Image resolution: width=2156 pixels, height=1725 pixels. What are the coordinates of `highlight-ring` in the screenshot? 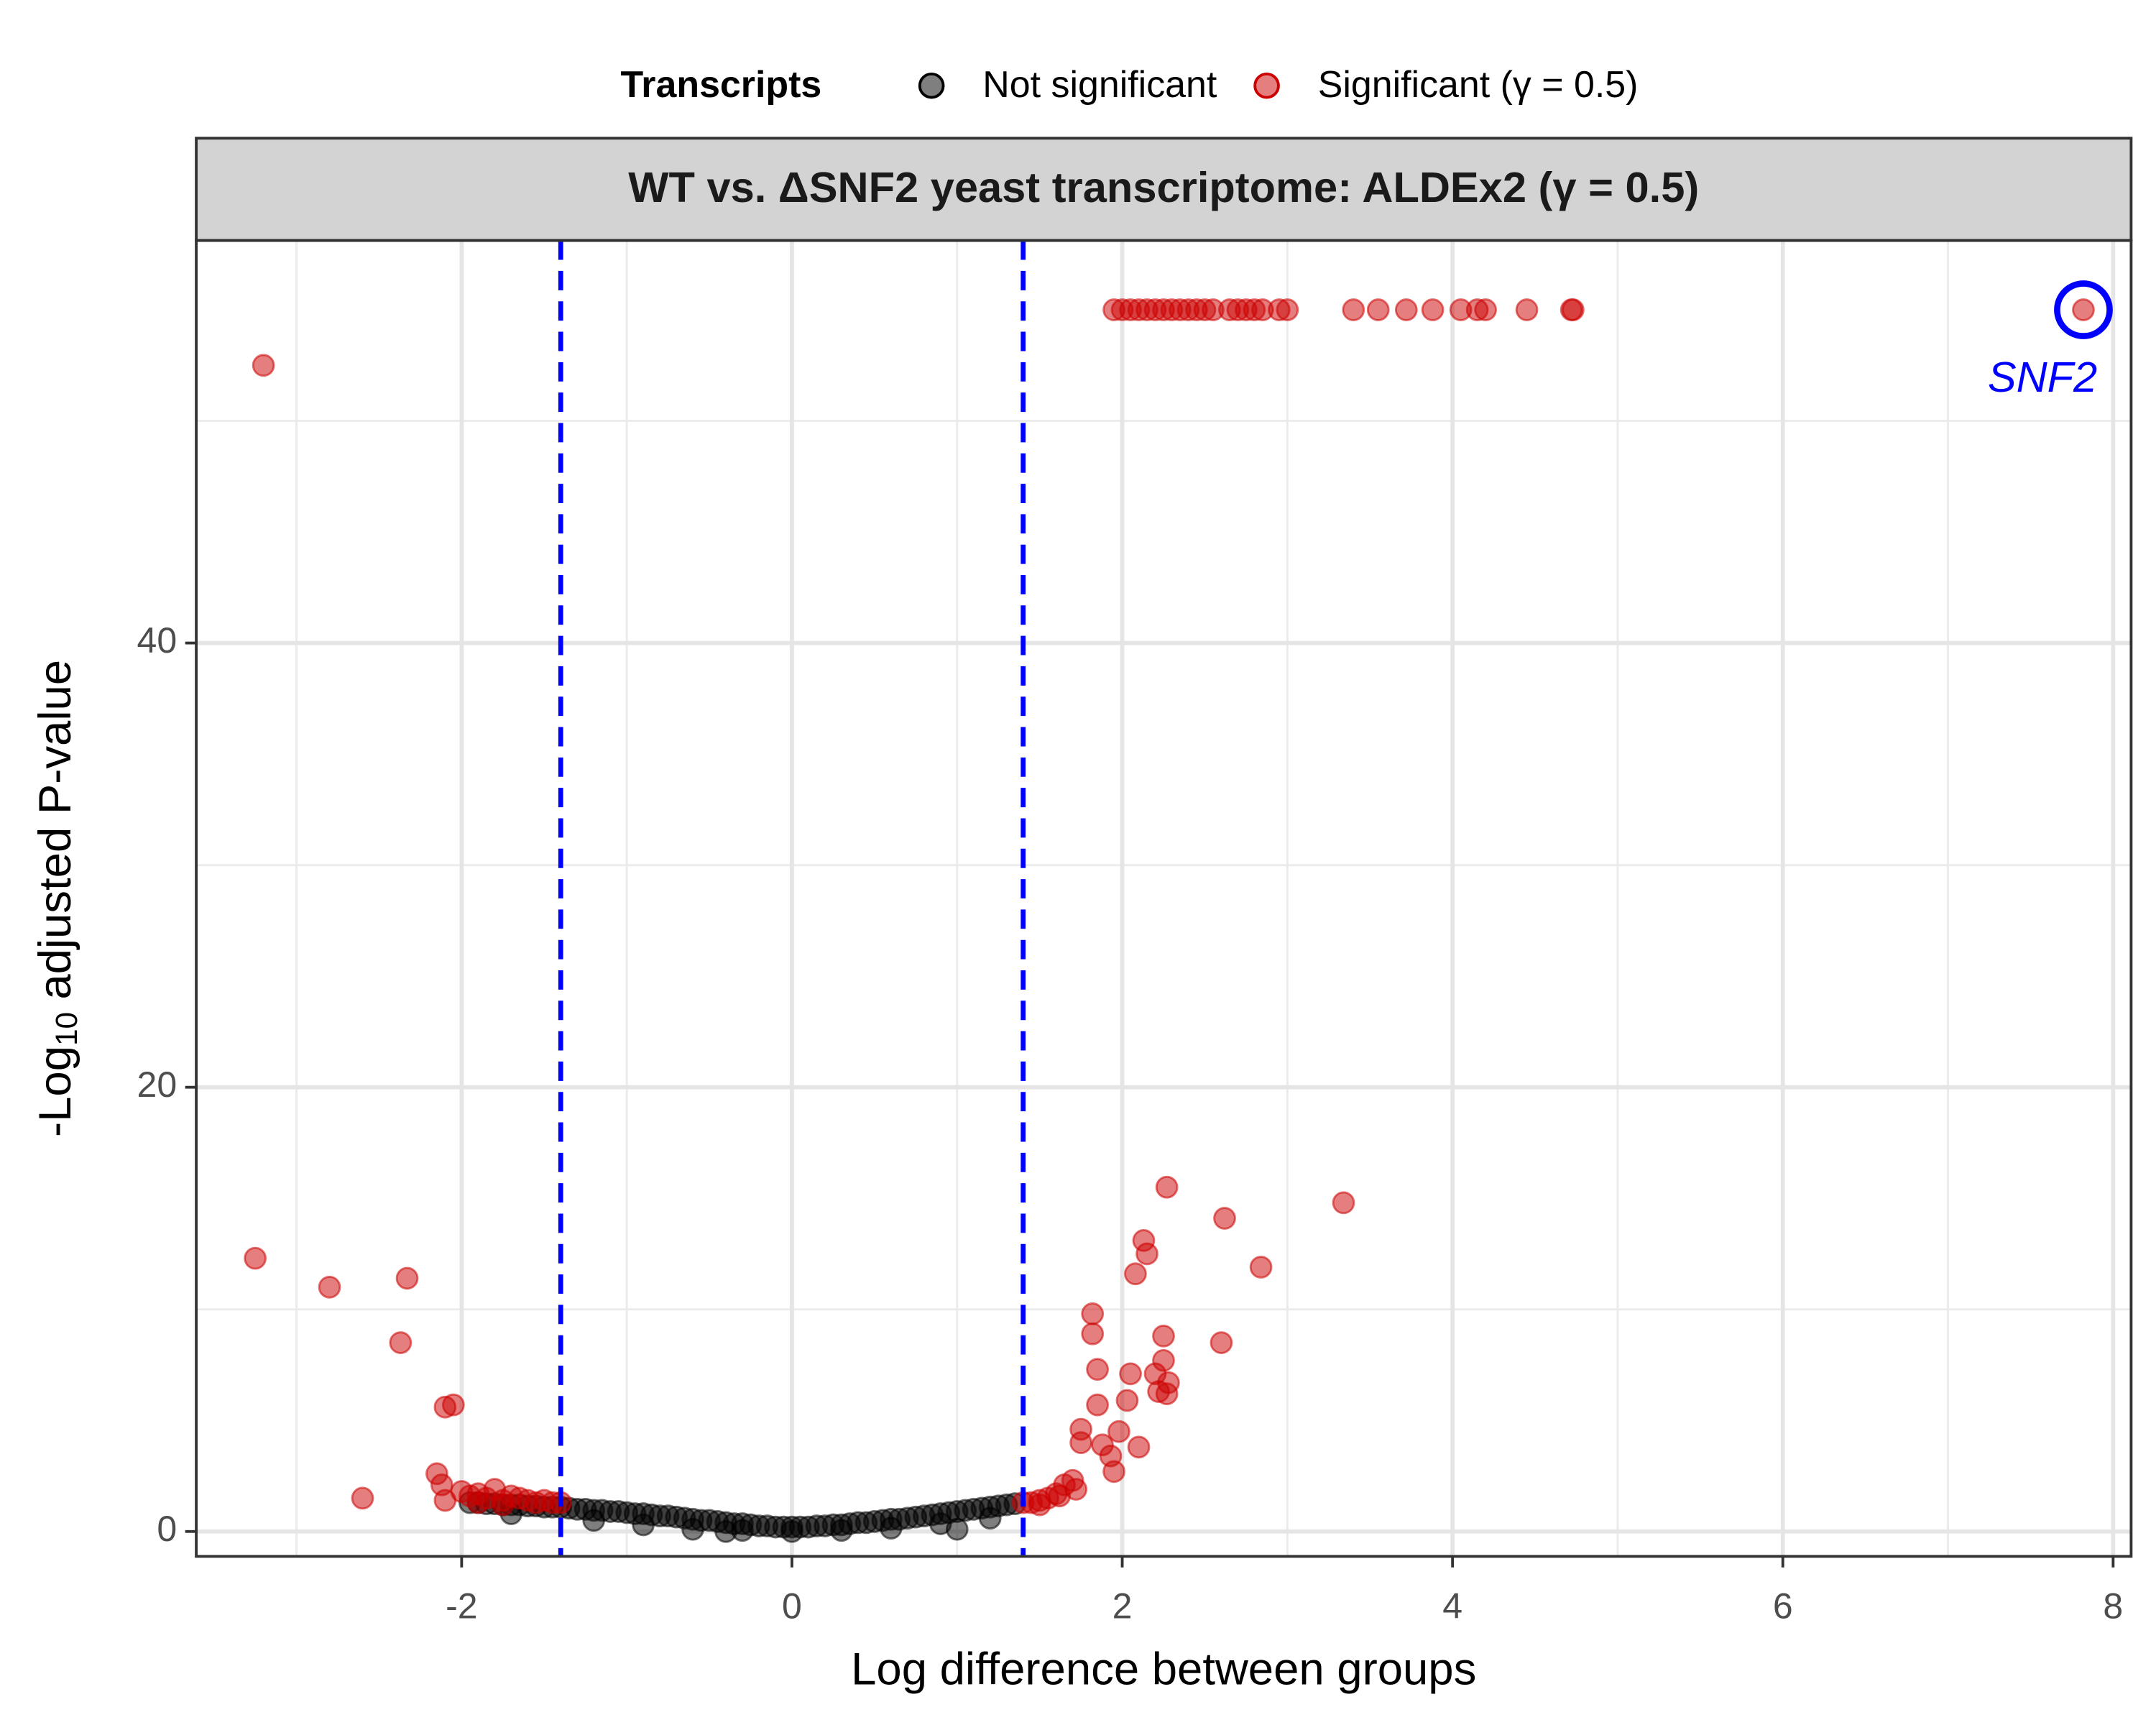 It's located at (2083, 309).